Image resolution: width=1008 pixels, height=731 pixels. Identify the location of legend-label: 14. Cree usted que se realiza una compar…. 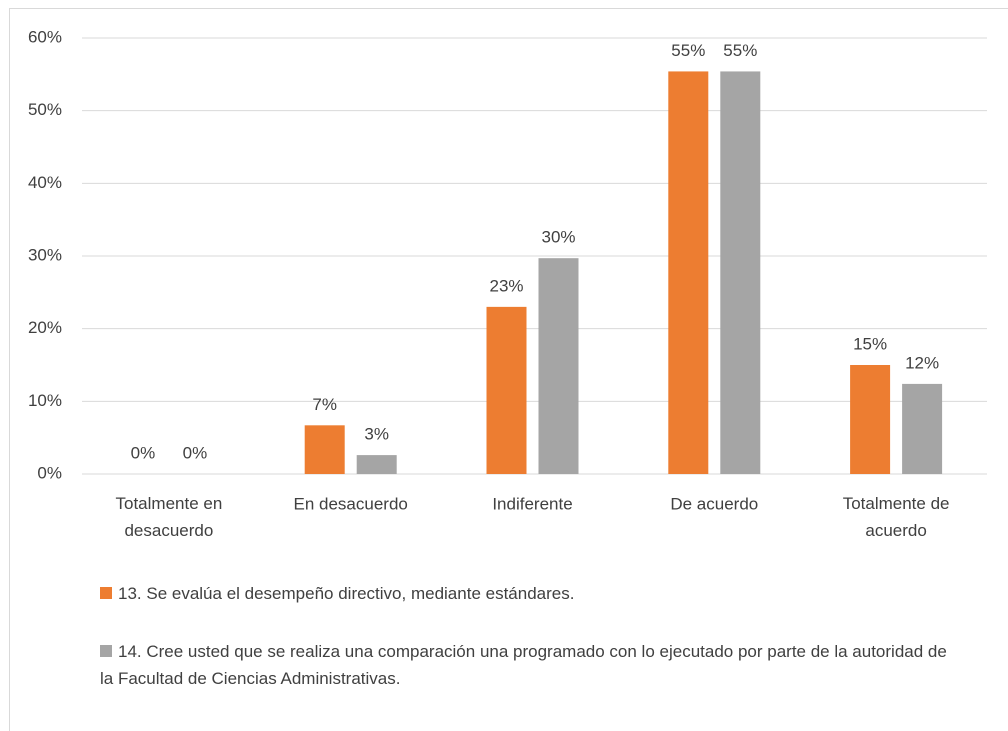
(523, 665).